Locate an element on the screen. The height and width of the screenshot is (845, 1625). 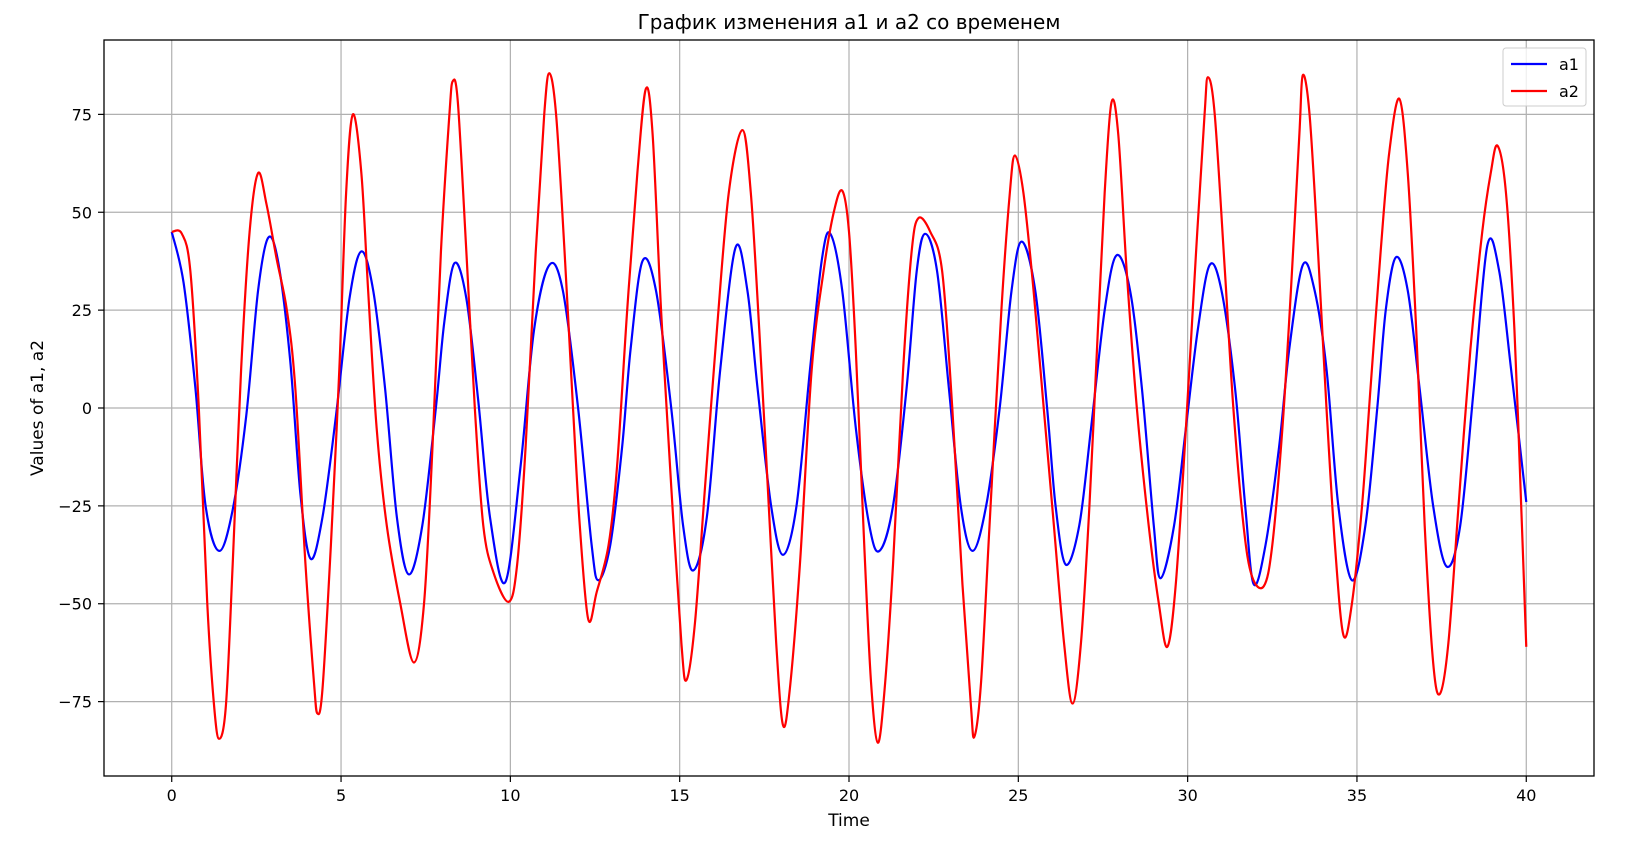
chart-title: График изменения a1 и a2 со временем is located at coordinates (849, 22).